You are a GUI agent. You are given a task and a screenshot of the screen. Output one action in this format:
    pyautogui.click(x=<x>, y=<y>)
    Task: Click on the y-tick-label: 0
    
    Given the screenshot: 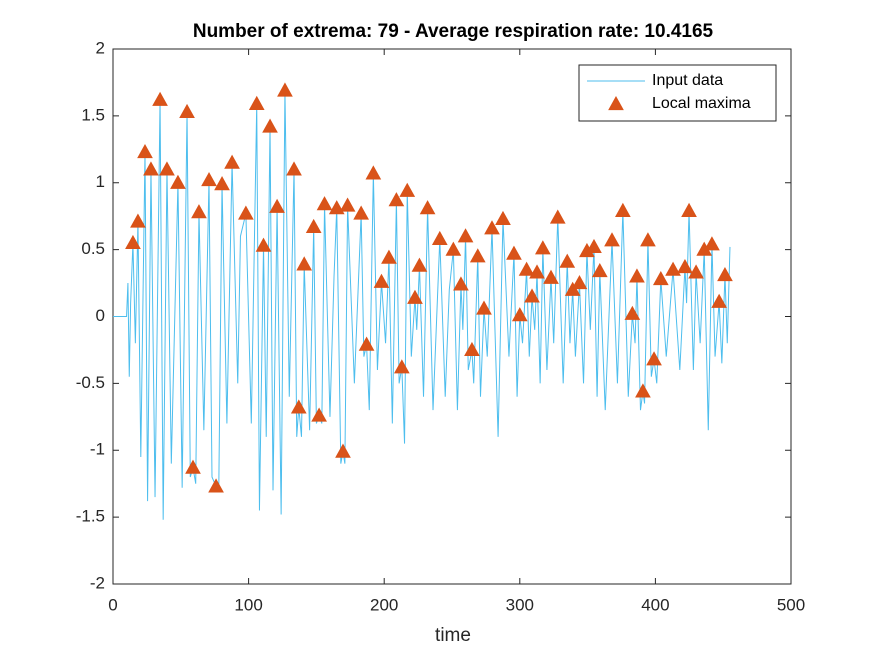 What is the action you would take?
    pyautogui.click(x=100, y=315)
    